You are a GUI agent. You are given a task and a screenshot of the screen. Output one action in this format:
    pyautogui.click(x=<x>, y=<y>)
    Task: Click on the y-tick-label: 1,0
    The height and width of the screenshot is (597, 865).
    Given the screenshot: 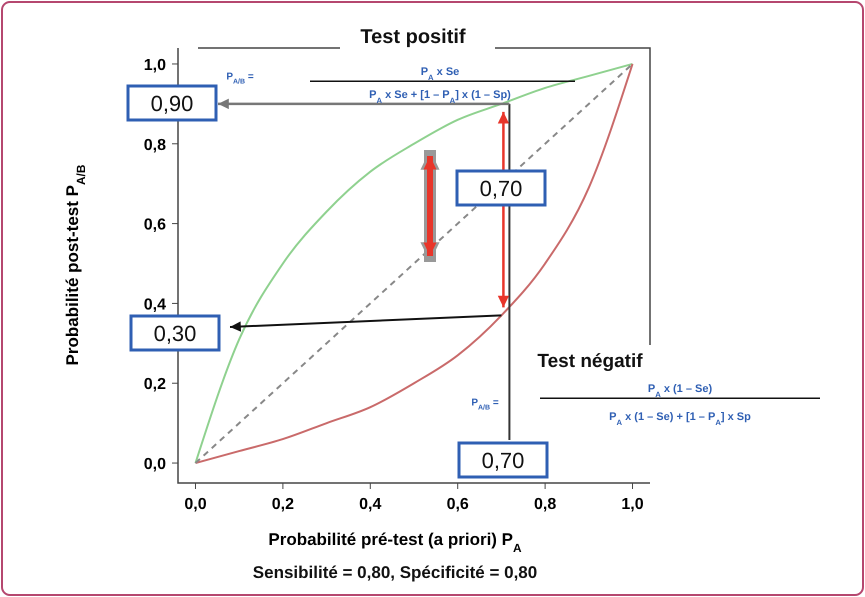 What is the action you would take?
    pyautogui.click(x=155, y=65)
    